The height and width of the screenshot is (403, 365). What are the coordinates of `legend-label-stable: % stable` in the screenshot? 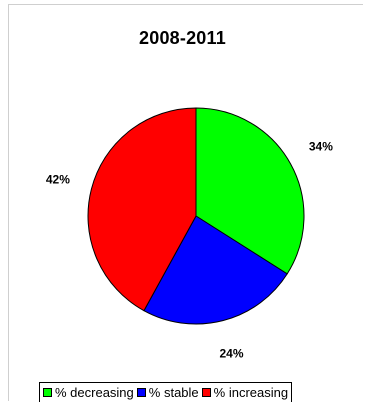 It's located at (173, 392).